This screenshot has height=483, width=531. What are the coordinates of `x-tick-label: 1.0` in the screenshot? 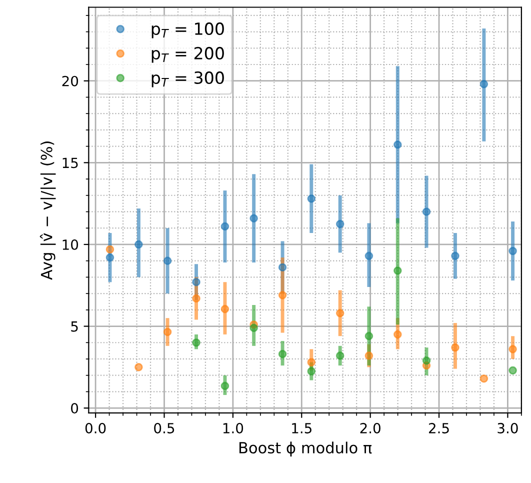 It's located at (233, 428).